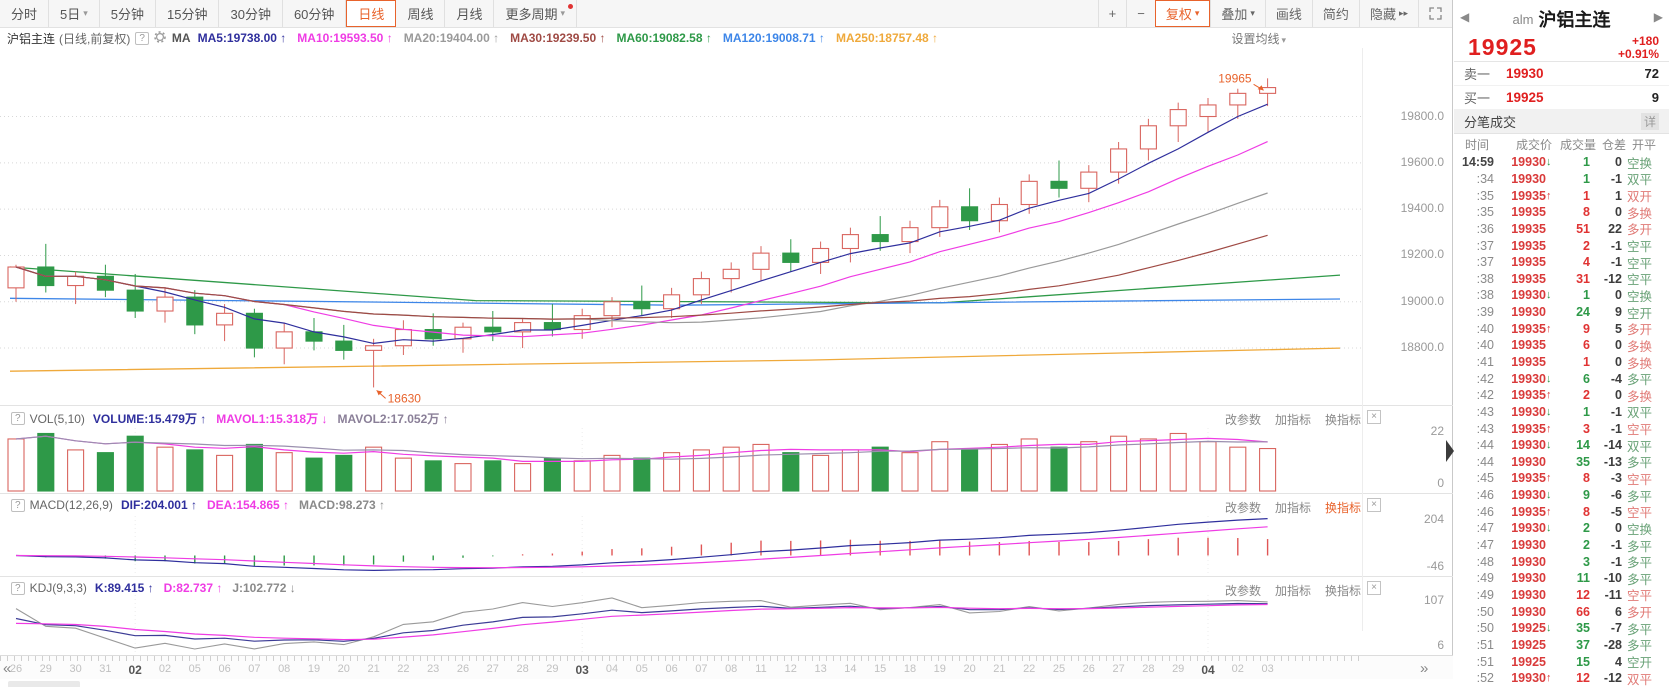 The image size is (1669, 687). Describe the element at coordinates (1649, 121) in the screenshot. I see `detail-link: 详` at that location.